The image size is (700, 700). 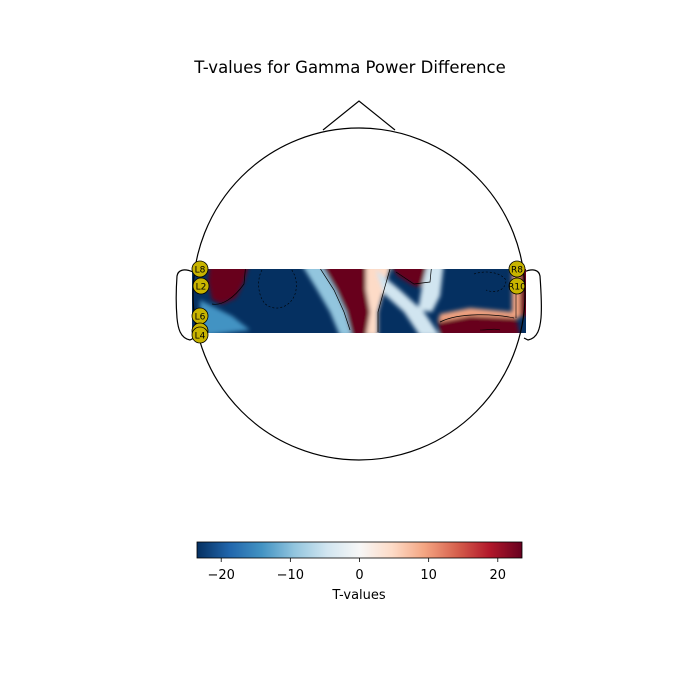 I want to click on colorbar-tick-label: −20, so click(x=220, y=575).